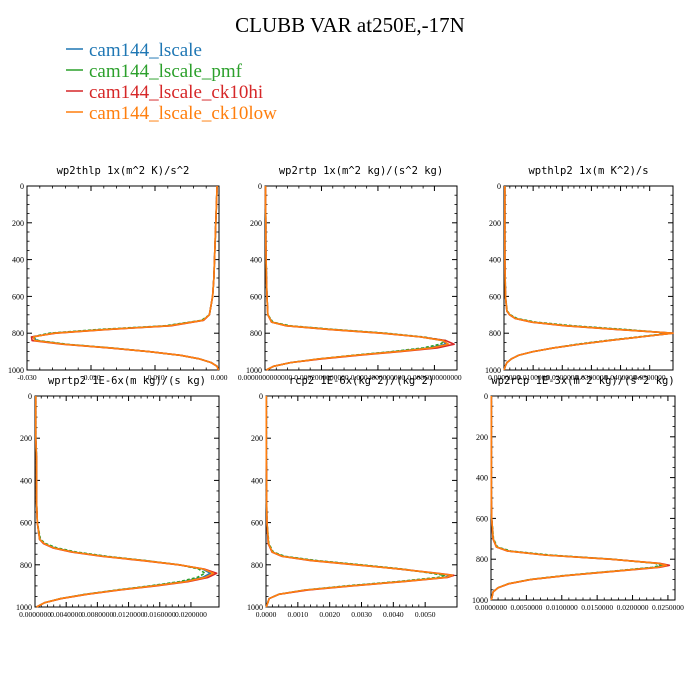 The height and width of the screenshot is (700, 700). Describe the element at coordinates (27, 377) in the screenshot. I see `x-tick-label: -0.030` at that location.